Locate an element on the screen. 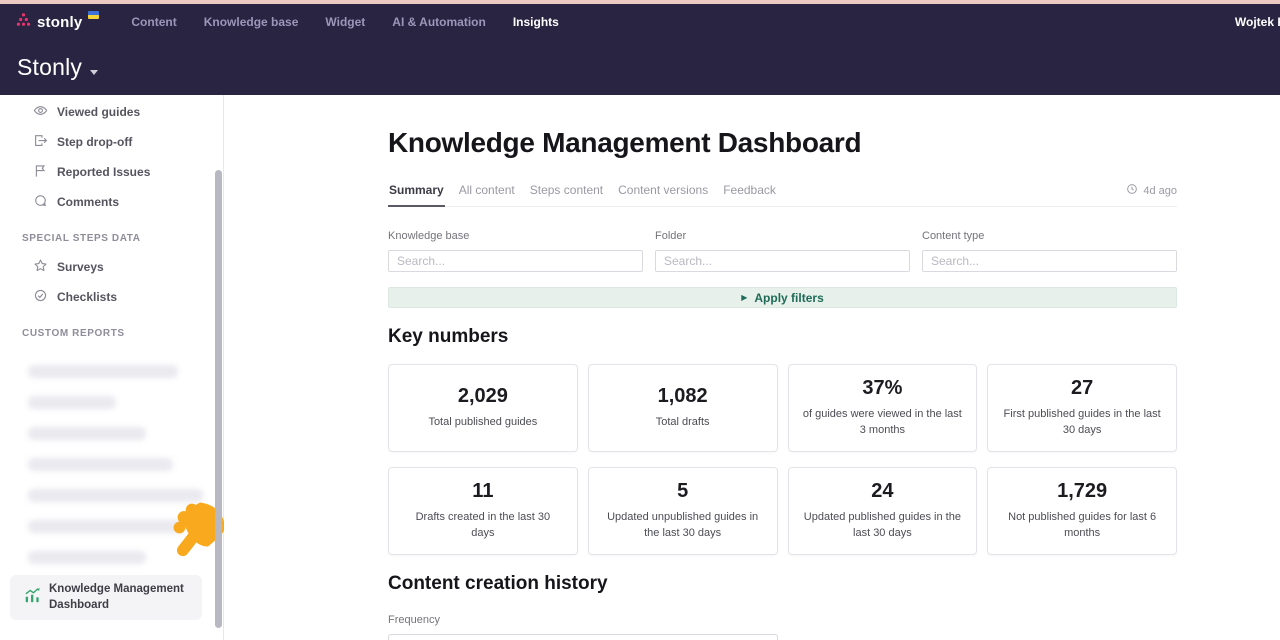 The height and width of the screenshot is (640, 1280). last-updated-status: 4d ago is located at coordinates (1151, 190).